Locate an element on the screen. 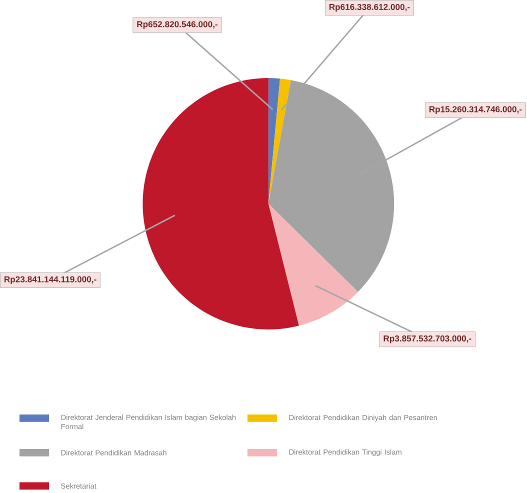 This screenshot has height=493, width=527. data-label: Rp23.841.144.119.000,- is located at coordinates (50, 280).